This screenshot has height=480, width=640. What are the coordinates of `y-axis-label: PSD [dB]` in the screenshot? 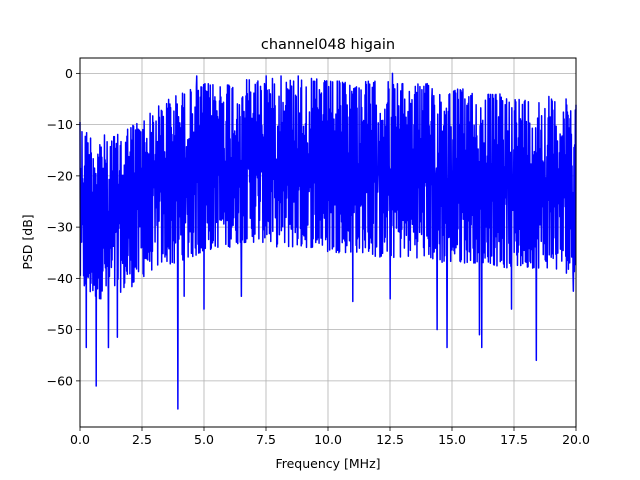 It's located at (27, 241).